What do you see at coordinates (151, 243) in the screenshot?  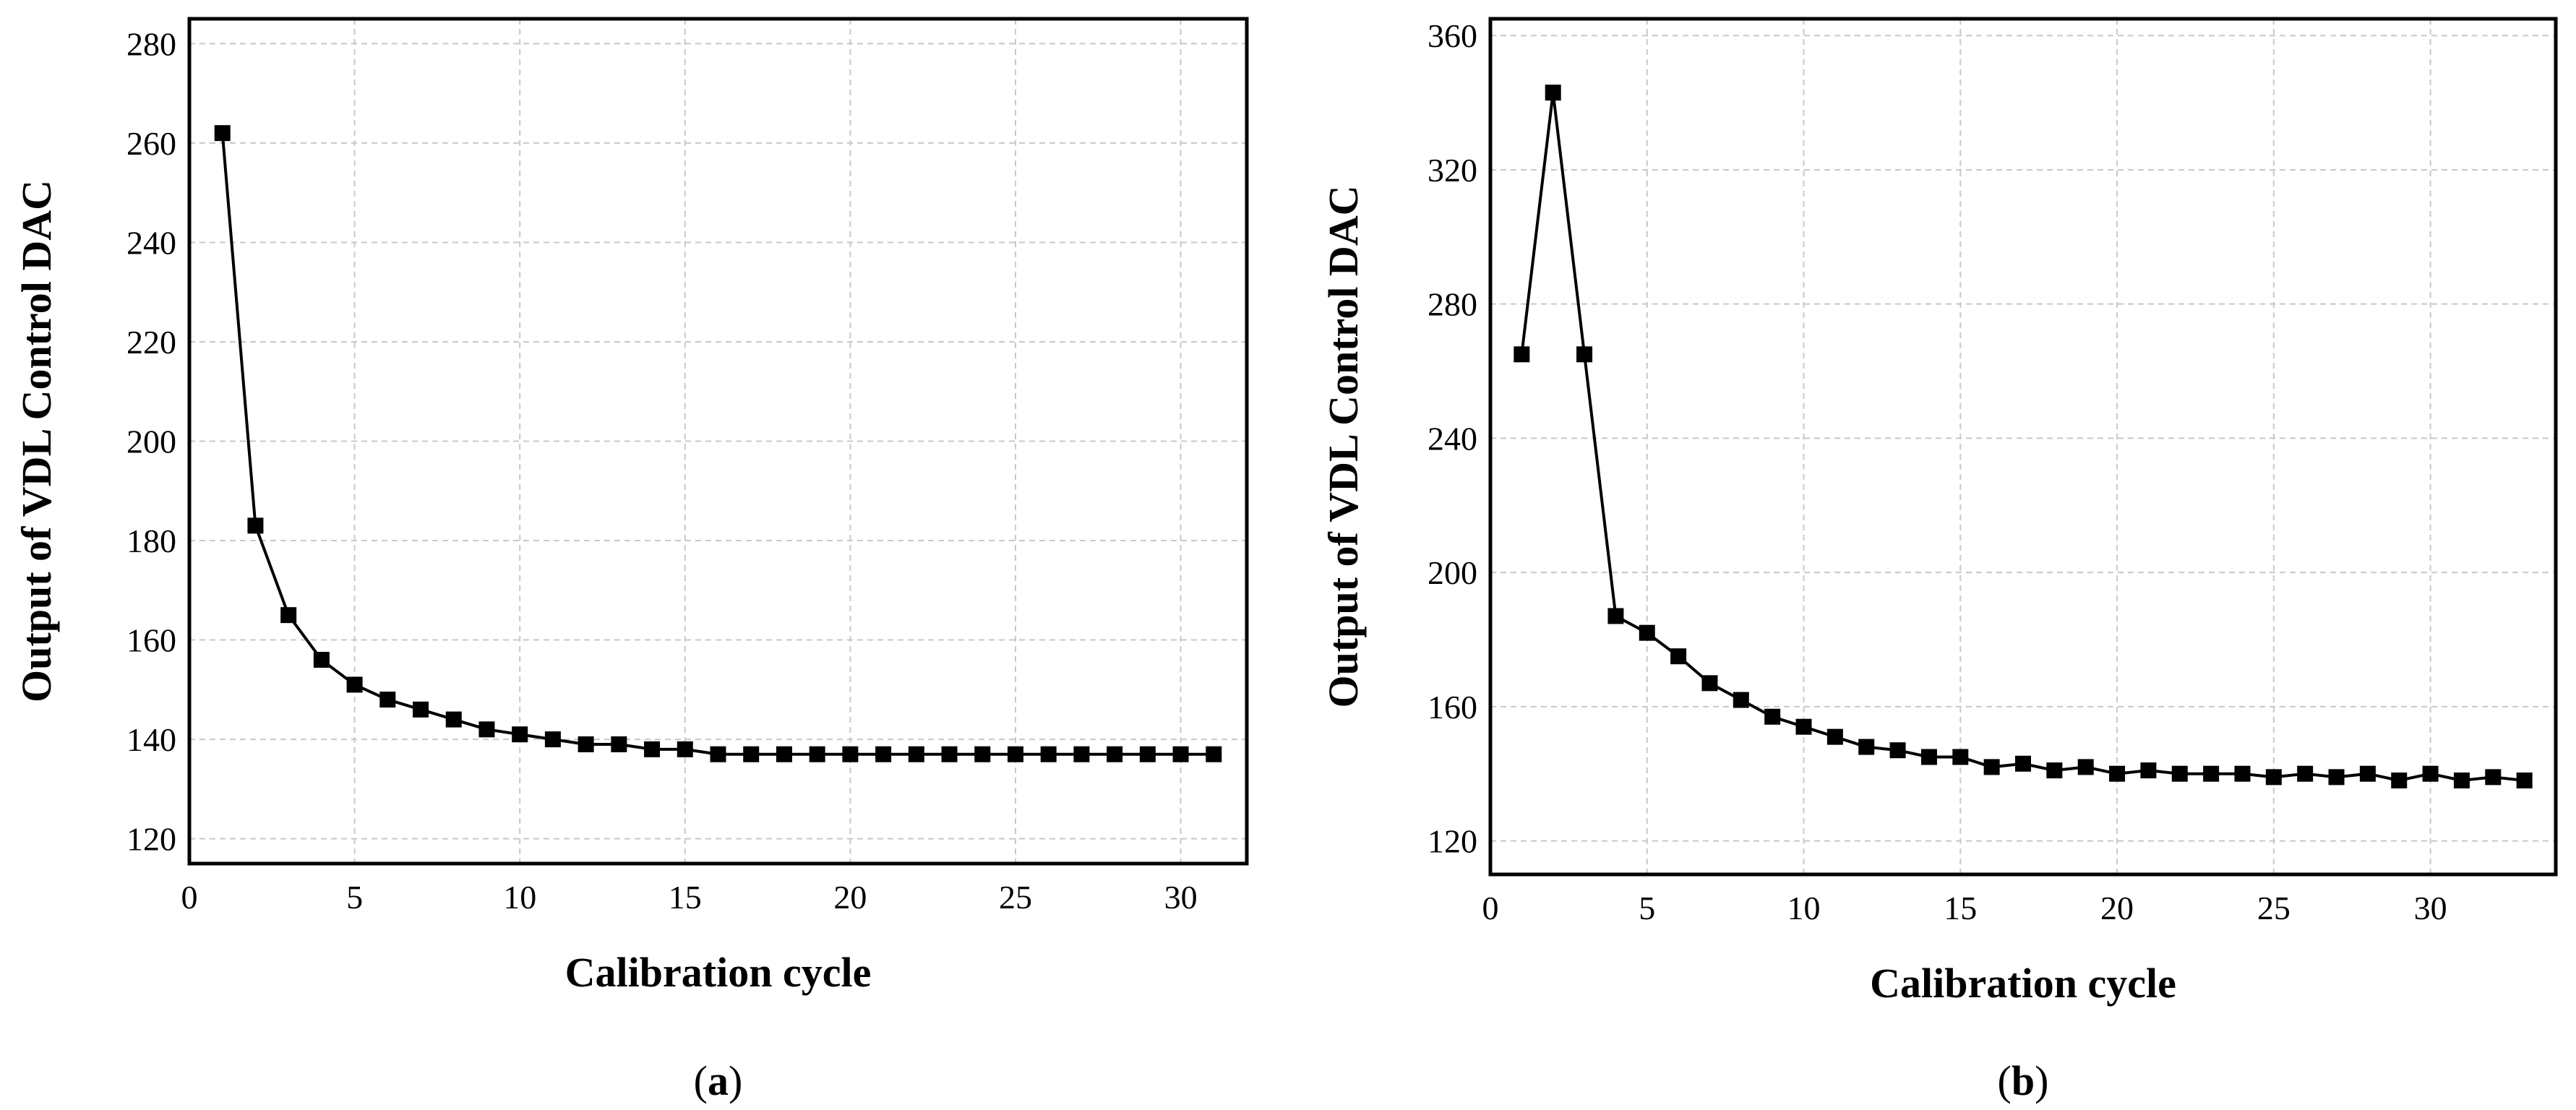 I see `y-tick-label: 240` at bounding box center [151, 243].